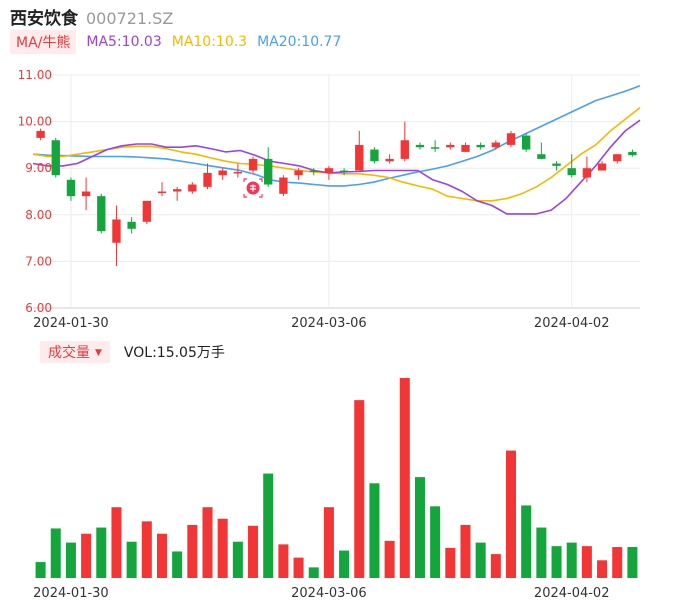  I want to click on event-marker, so click(253, 188).